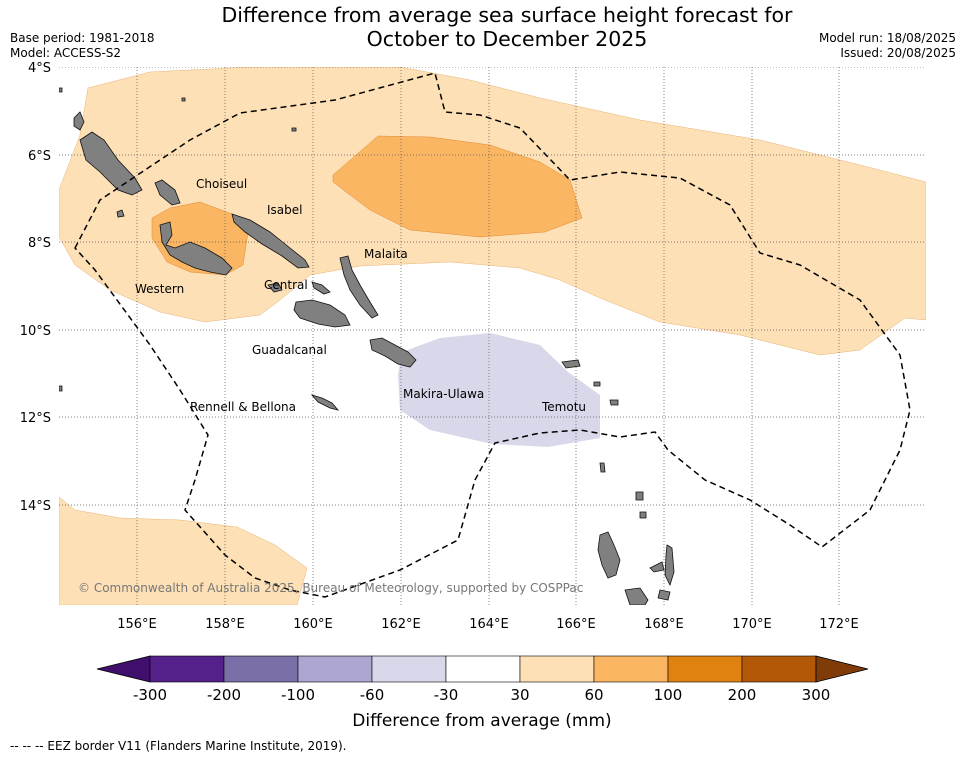 This screenshot has height=758, width=965. What do you see at coordinates (664, 624) in the screenshot?
I see `lon-label: 168°E` at bounding box center [664, 624].